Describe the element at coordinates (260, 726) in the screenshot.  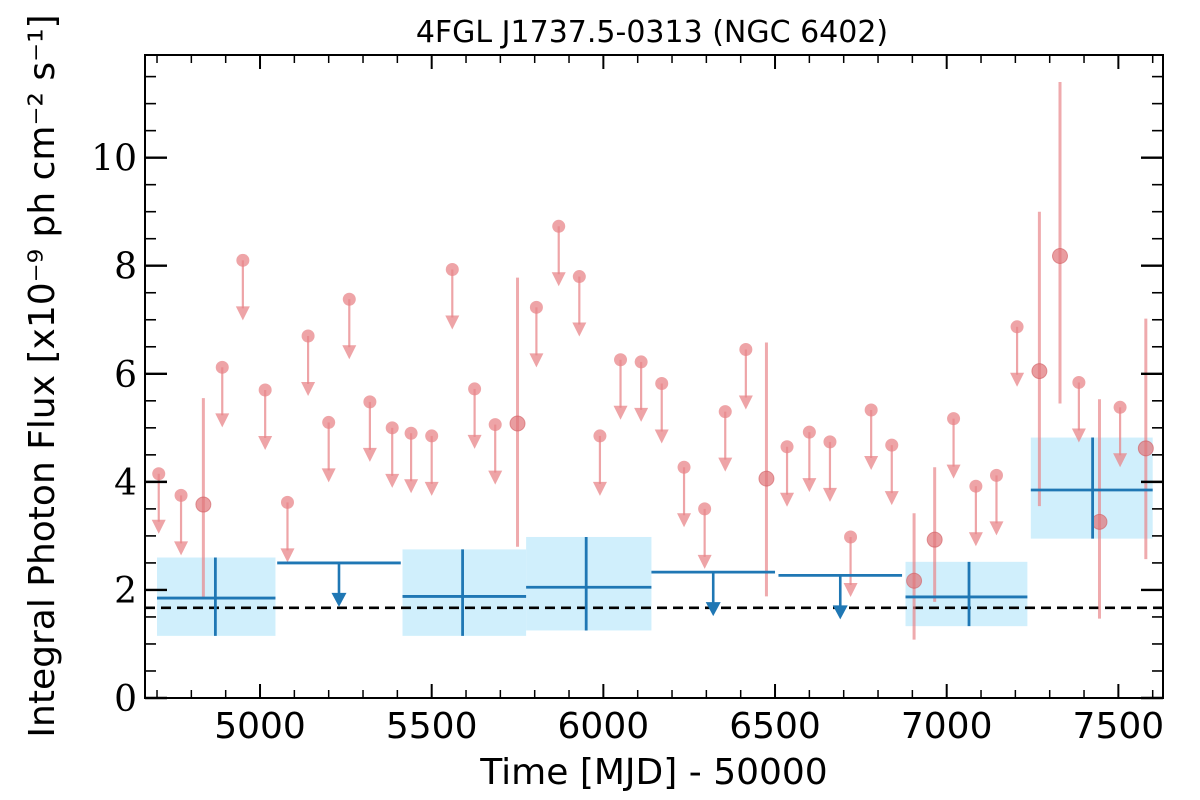
I see `x-tick-label: 5000` at that location.